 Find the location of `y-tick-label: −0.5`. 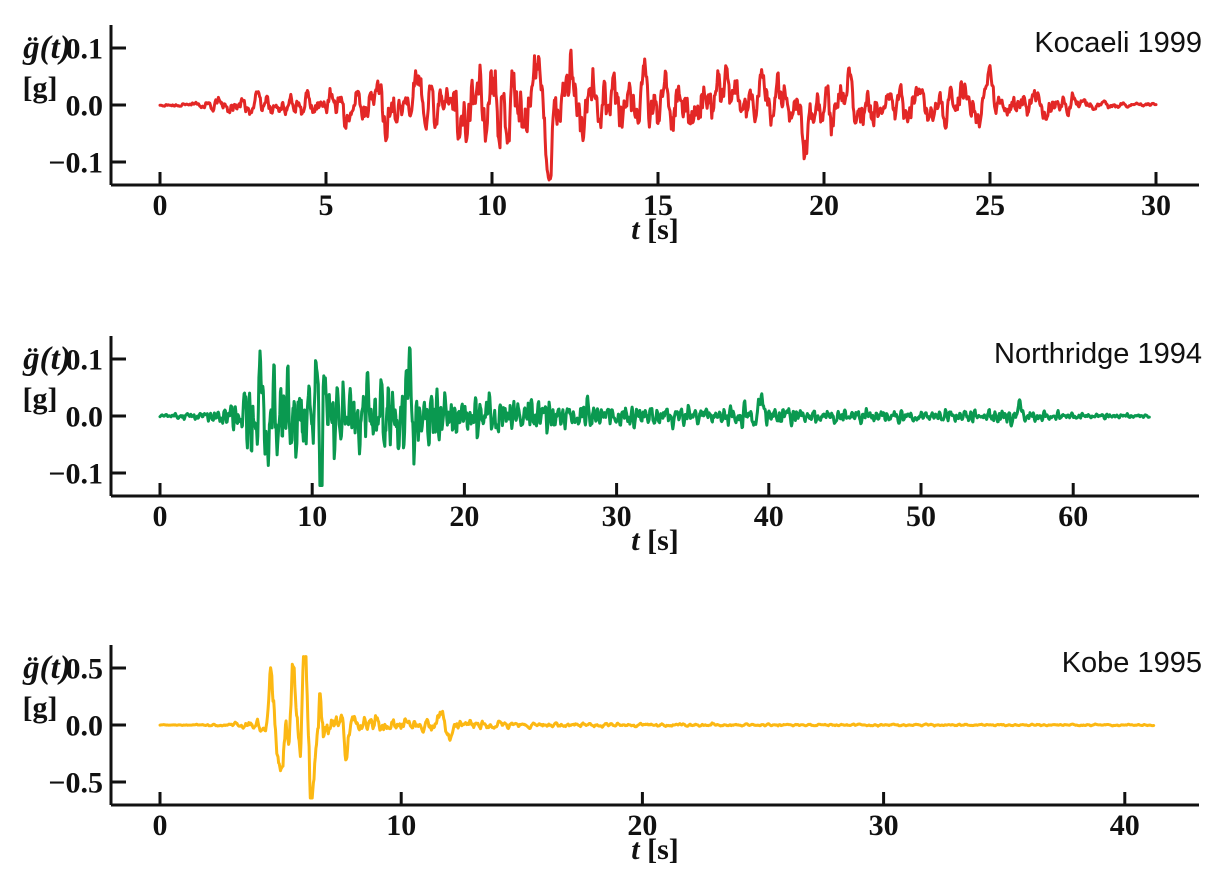

y-tick-label: −0.5 is located at coordinates (75, 783).